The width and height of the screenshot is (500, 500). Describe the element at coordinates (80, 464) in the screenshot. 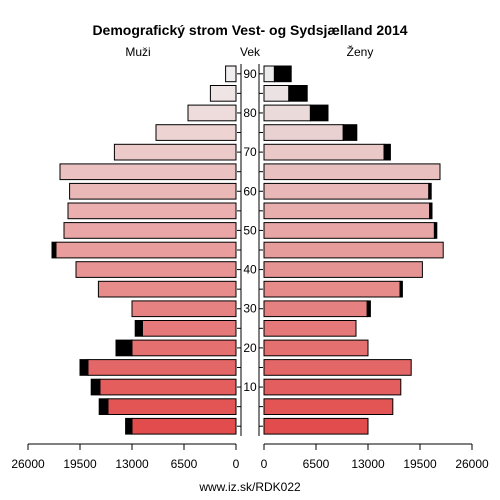

I see `left-x-tick-label: 19500` at that location.